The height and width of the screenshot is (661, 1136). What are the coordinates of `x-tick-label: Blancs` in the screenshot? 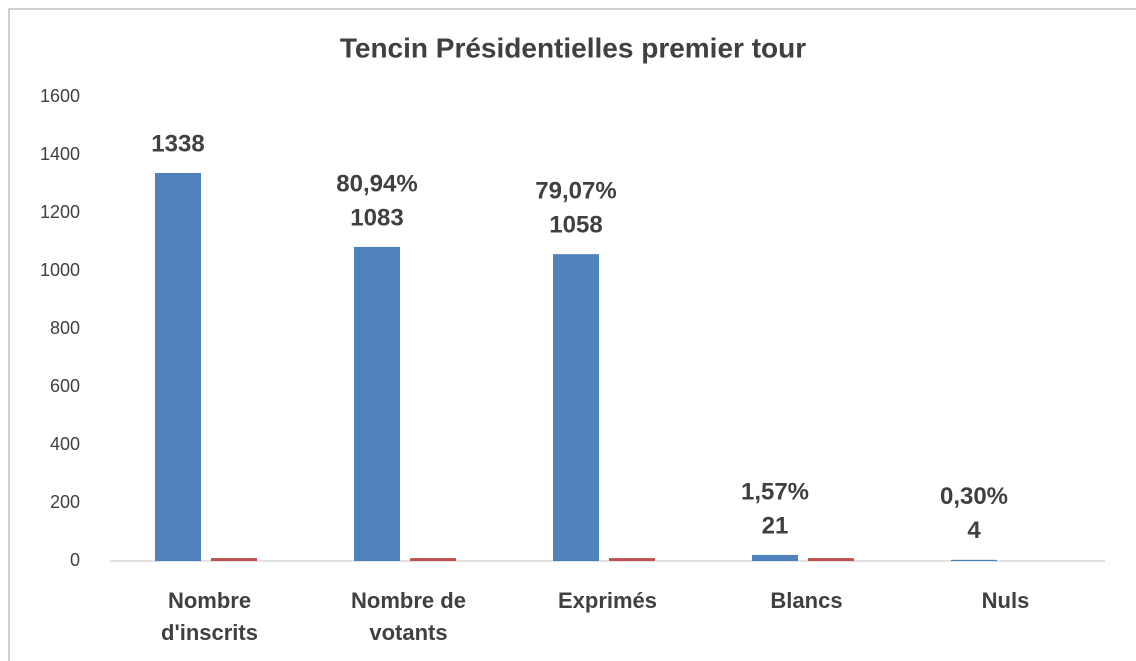 It's located at (806, 600).